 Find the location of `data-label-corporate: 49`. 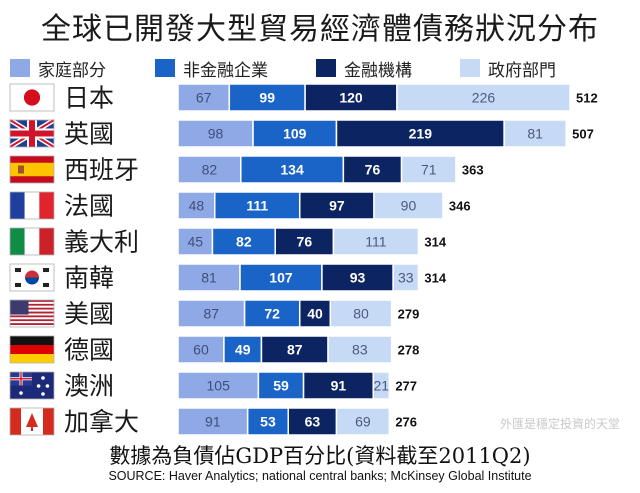

data-label-corporate: 49 is located at coordinates (243, 350).